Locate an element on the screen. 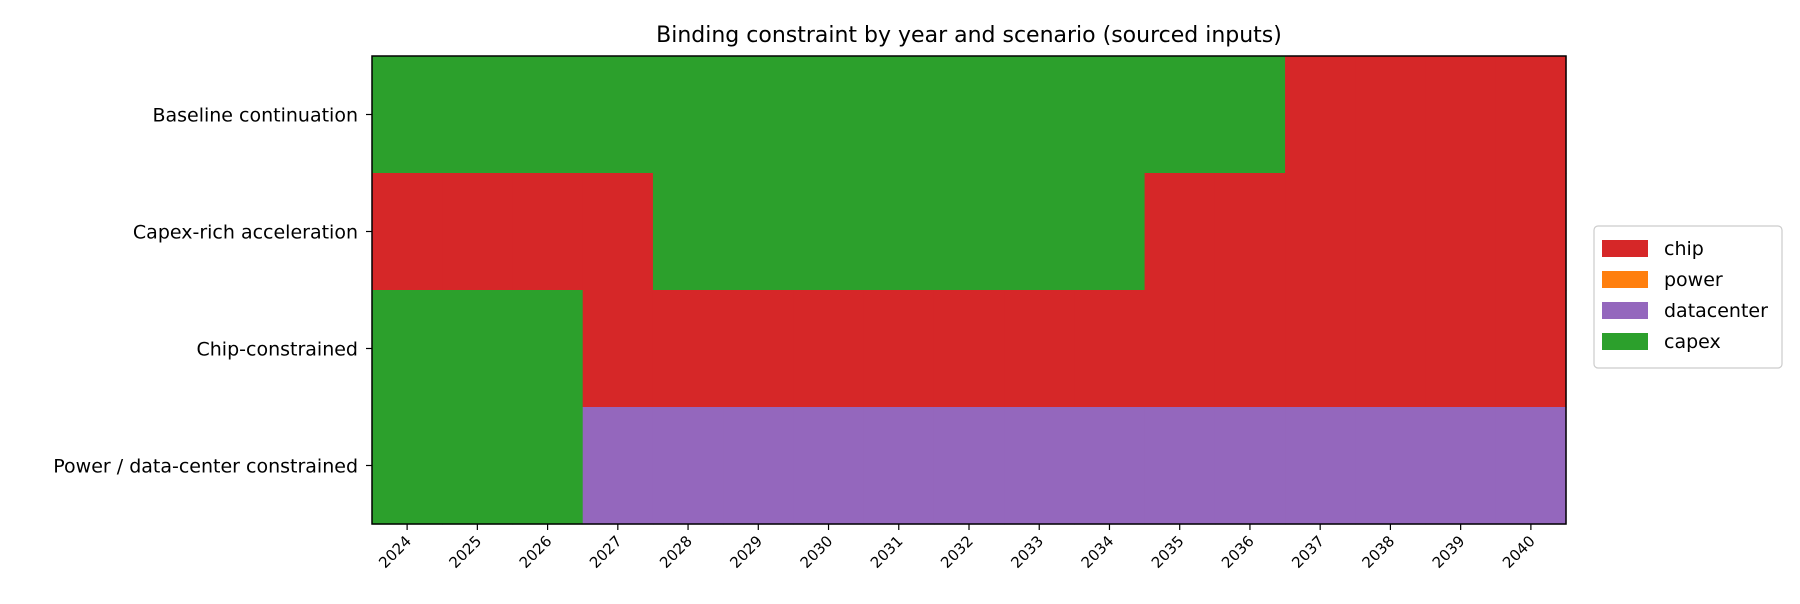 Image resolution: width=1800 pixels, height=604 pixels. x-tick-label: 2032 is located at coordinates (957, 552).